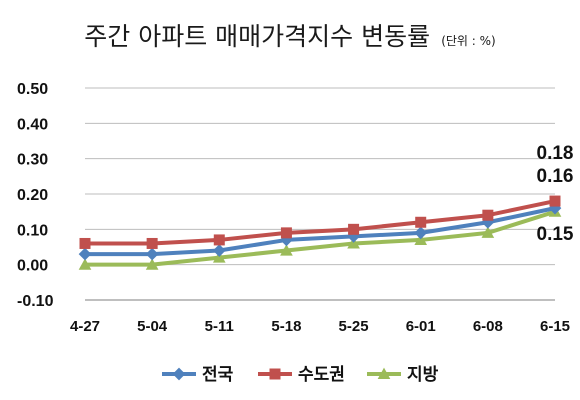  I want to click on legend: 전국 수도권 지방, so click(300, 375).